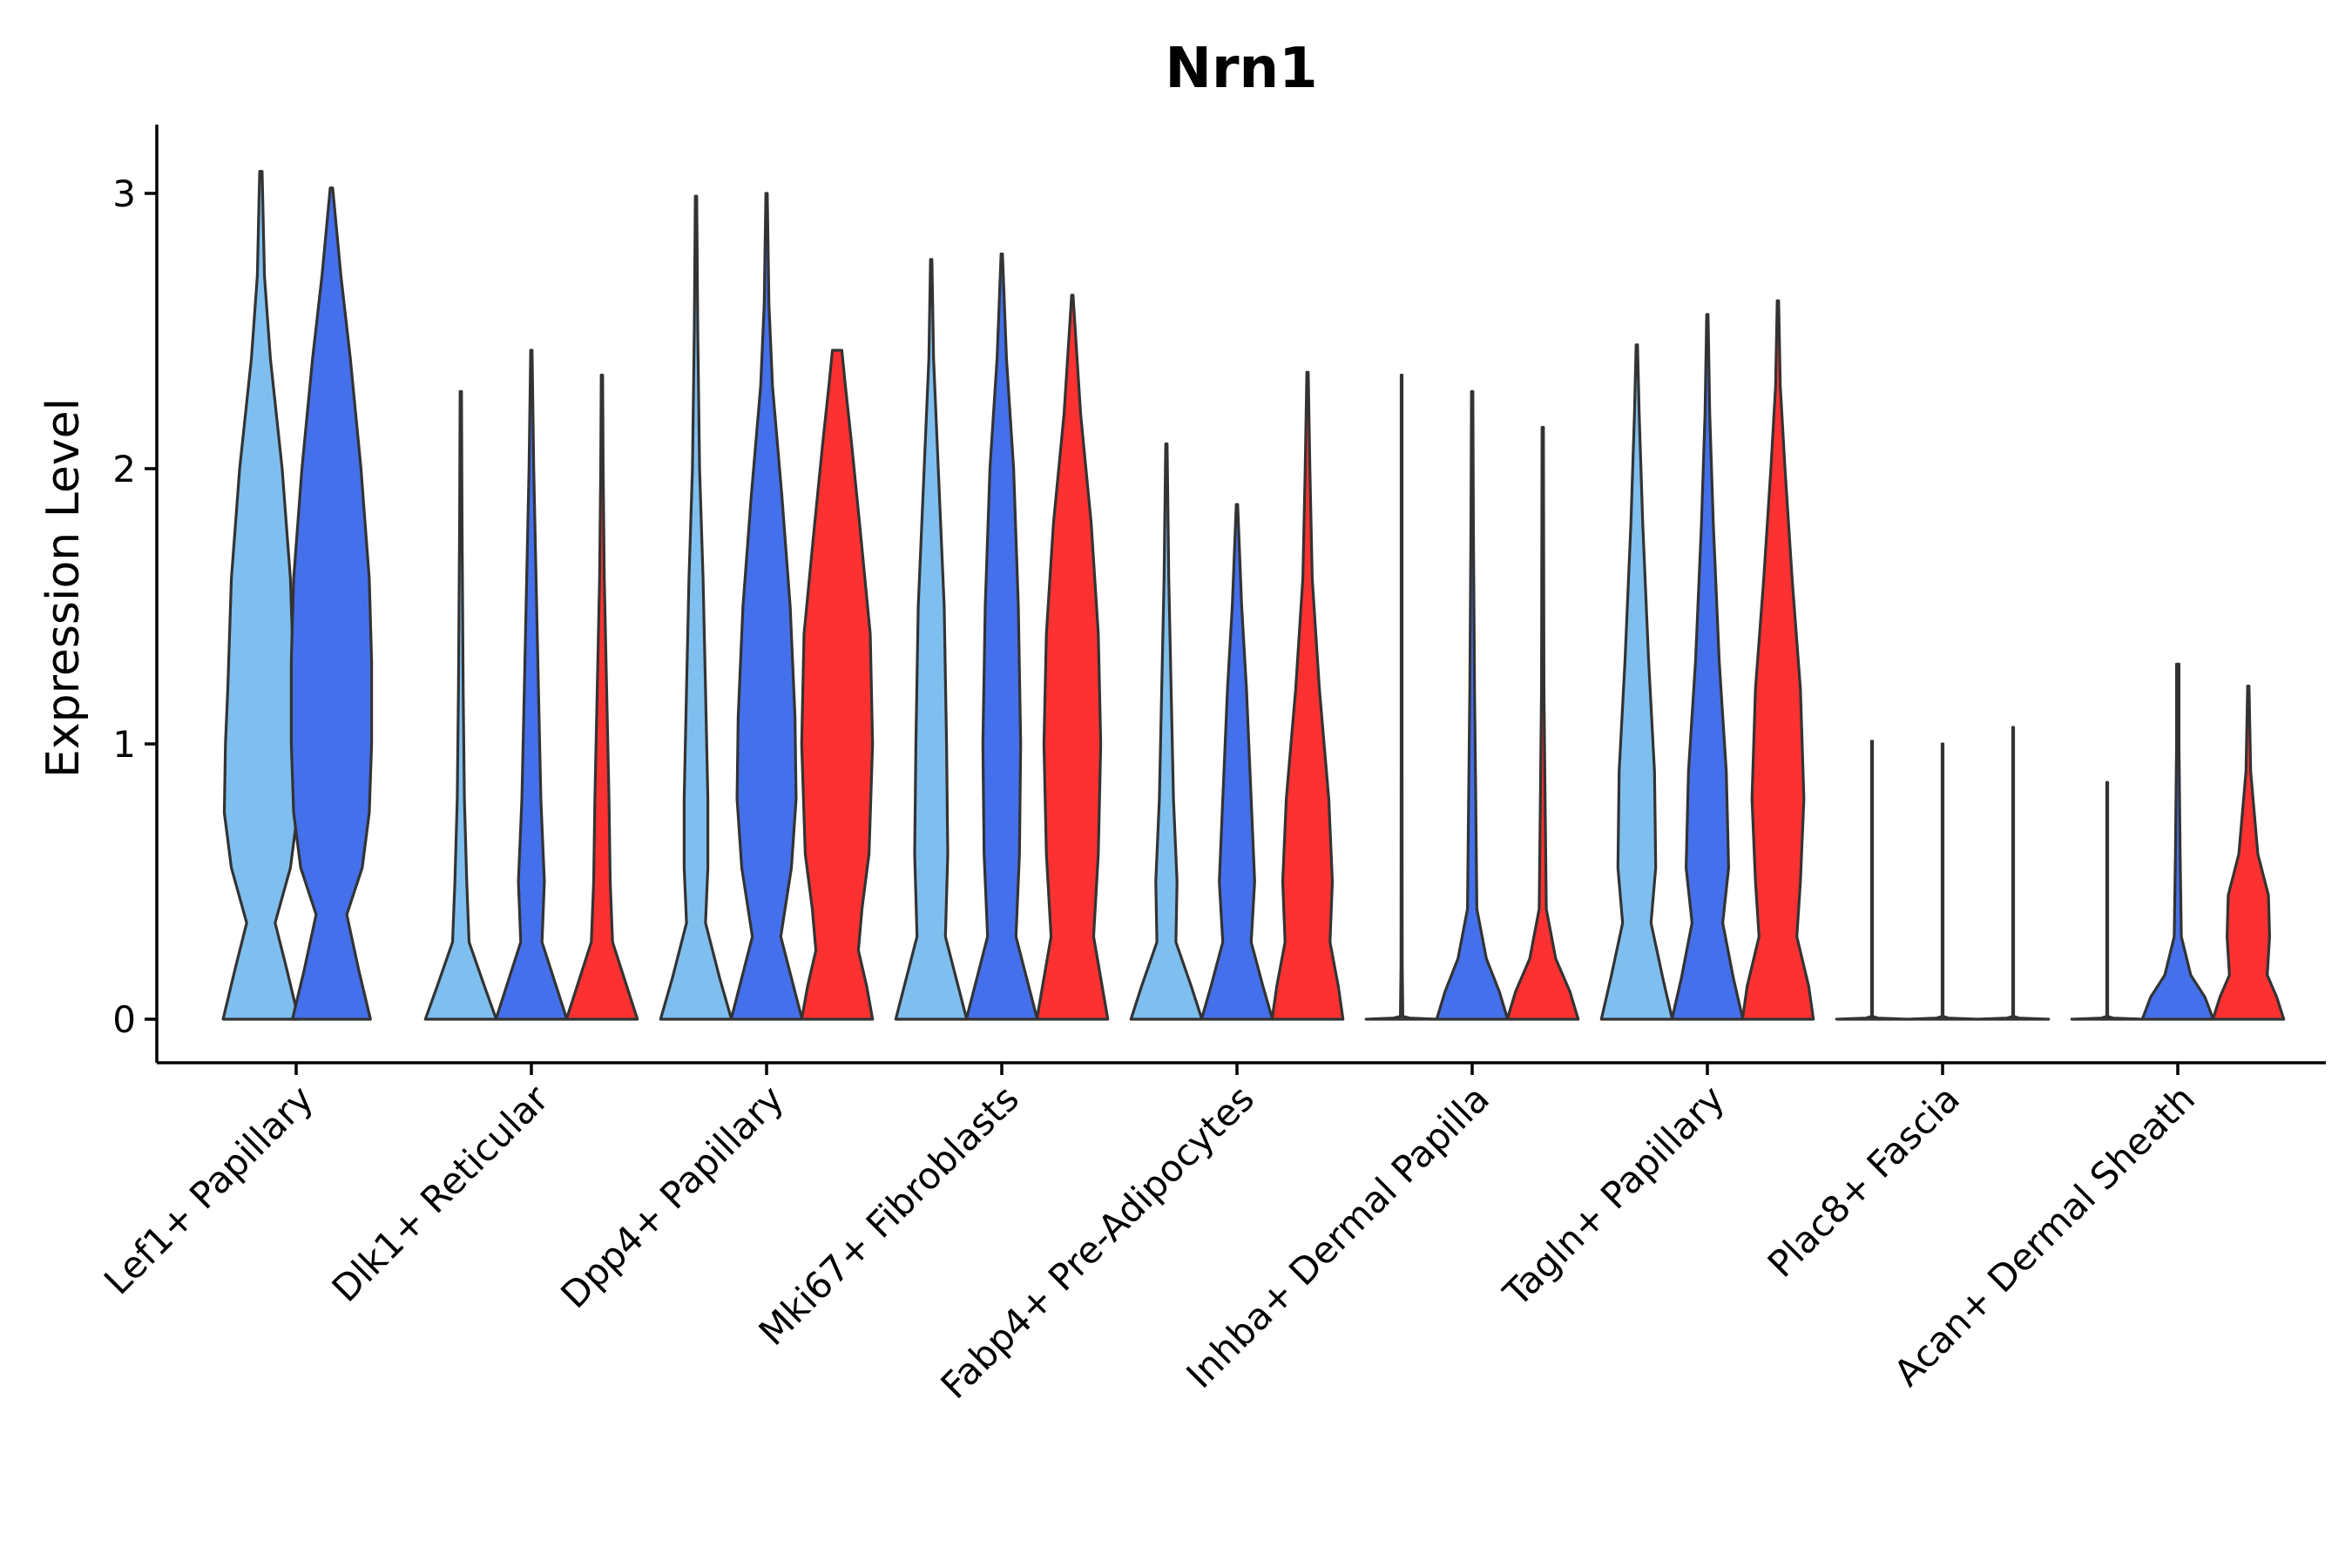 This screenshot has height=1568, width=2352. Describe the element at coordinates (124, 1019) in the screenshot. I see `y-tick-label-0: 0` at that location.